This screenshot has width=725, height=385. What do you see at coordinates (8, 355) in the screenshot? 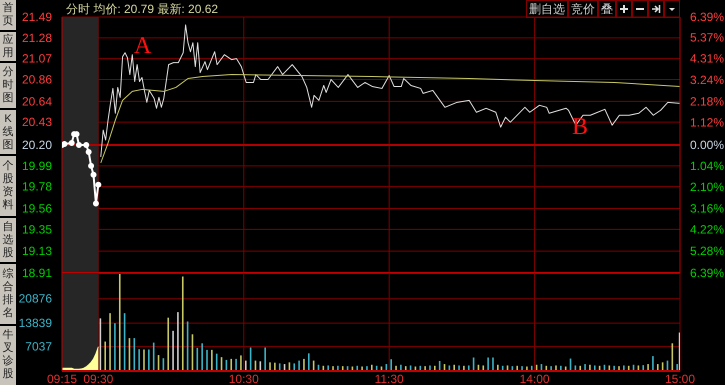
I see `tab-button: 牛叉诊股` at bounding box center [8, 355].